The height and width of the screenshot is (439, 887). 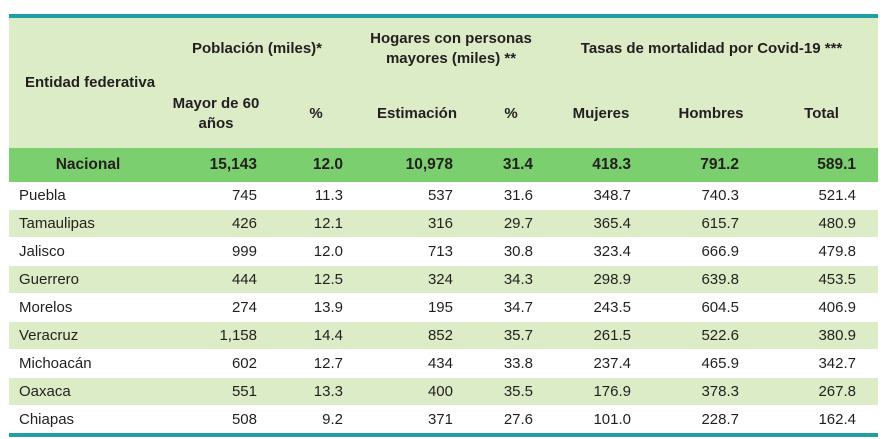 What do you see at coordinates (83, 335) in the screenshot?
I see `cell-entity: Veracruz` at bounding box center [83, 335].